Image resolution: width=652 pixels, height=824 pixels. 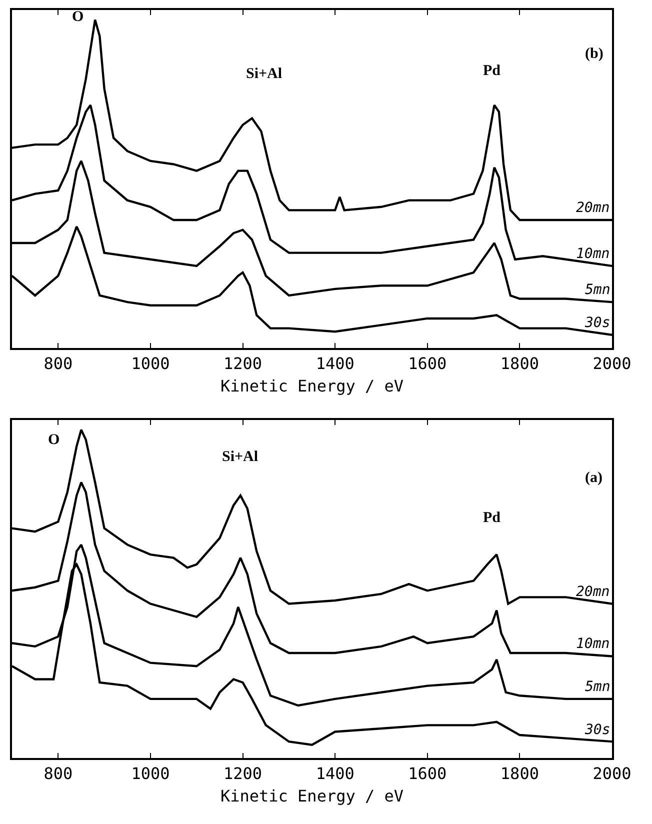 I want to click on annotation: (a), so click(x=593, y=478).